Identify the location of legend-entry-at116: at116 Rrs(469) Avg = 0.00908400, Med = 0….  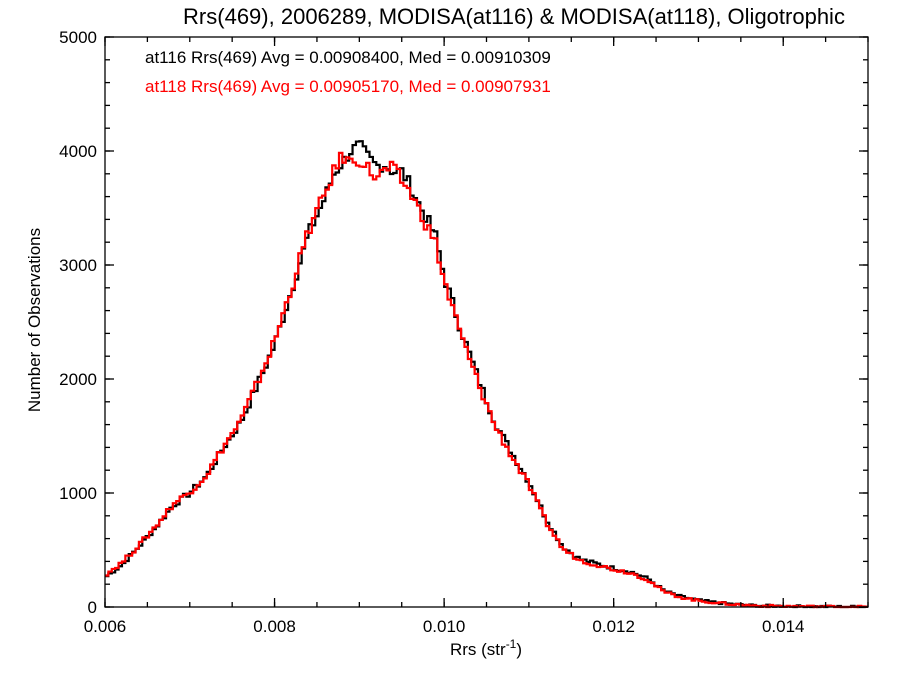
(348, 57).